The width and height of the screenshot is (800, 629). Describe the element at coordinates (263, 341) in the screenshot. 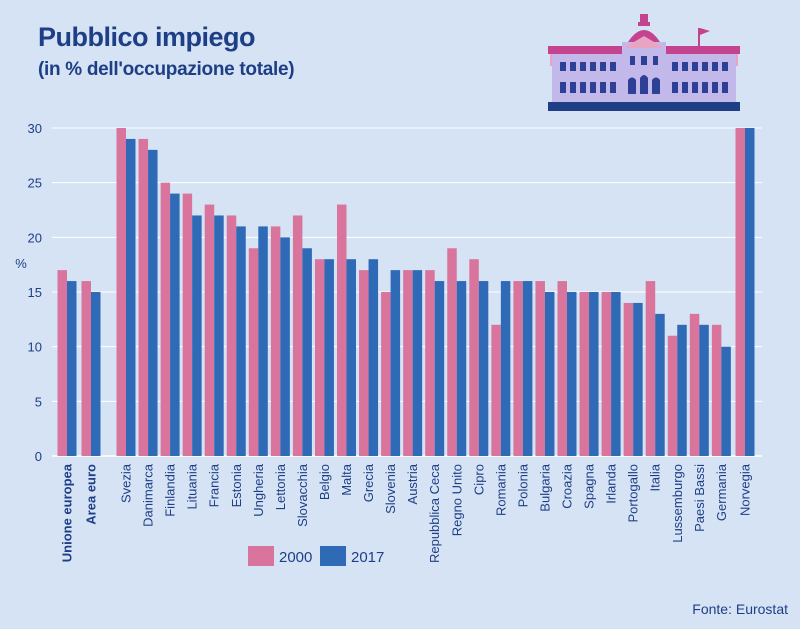

I see `bar-2017-ungheria` at that location.